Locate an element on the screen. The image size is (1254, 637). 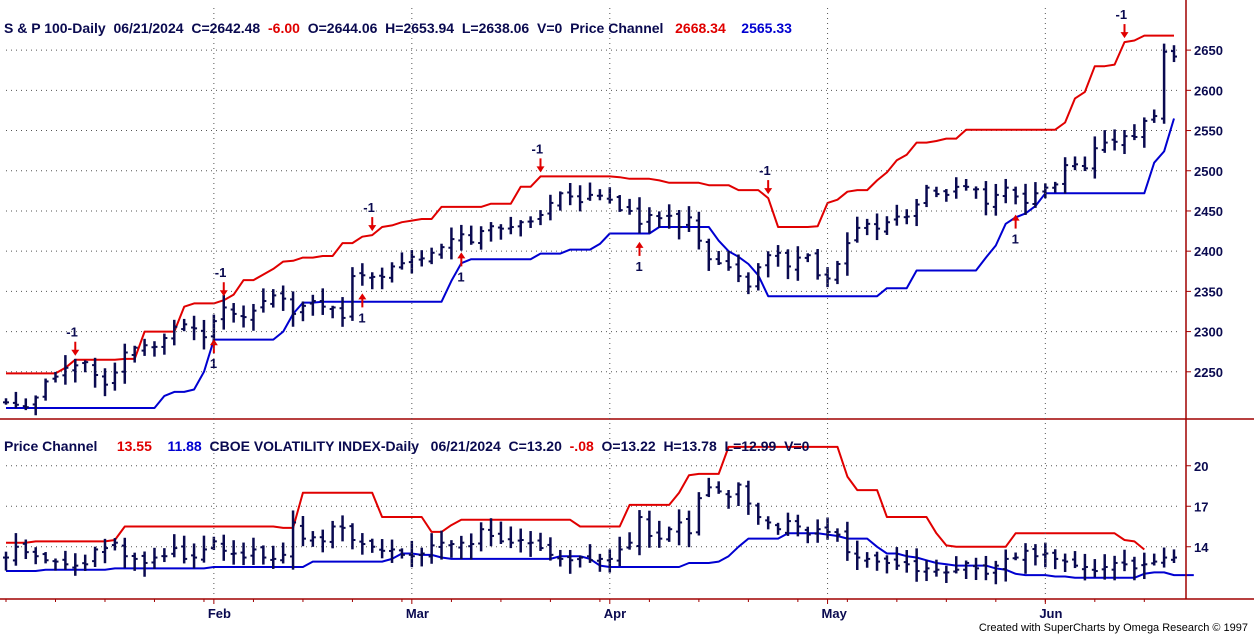
bottom-lower-channel-value: 11.88 is located at coordinates (184, 446).